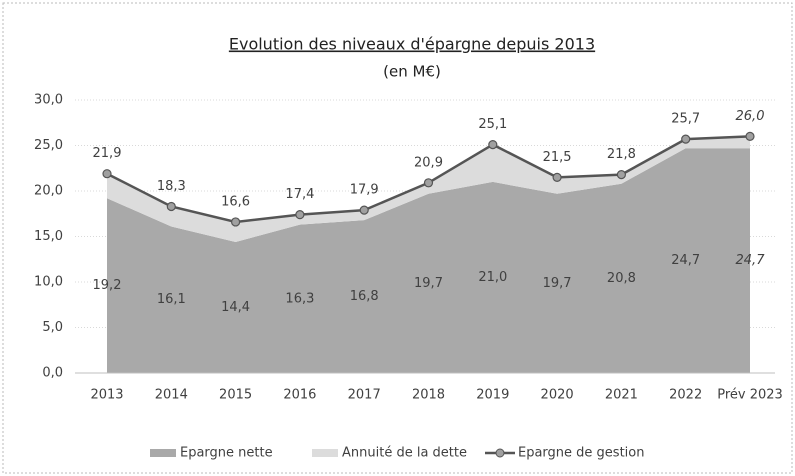  What do you see at coordinates (235, 307) in the screenshot?
I see `data-label: 14,4` at bounding box center [235, 307].